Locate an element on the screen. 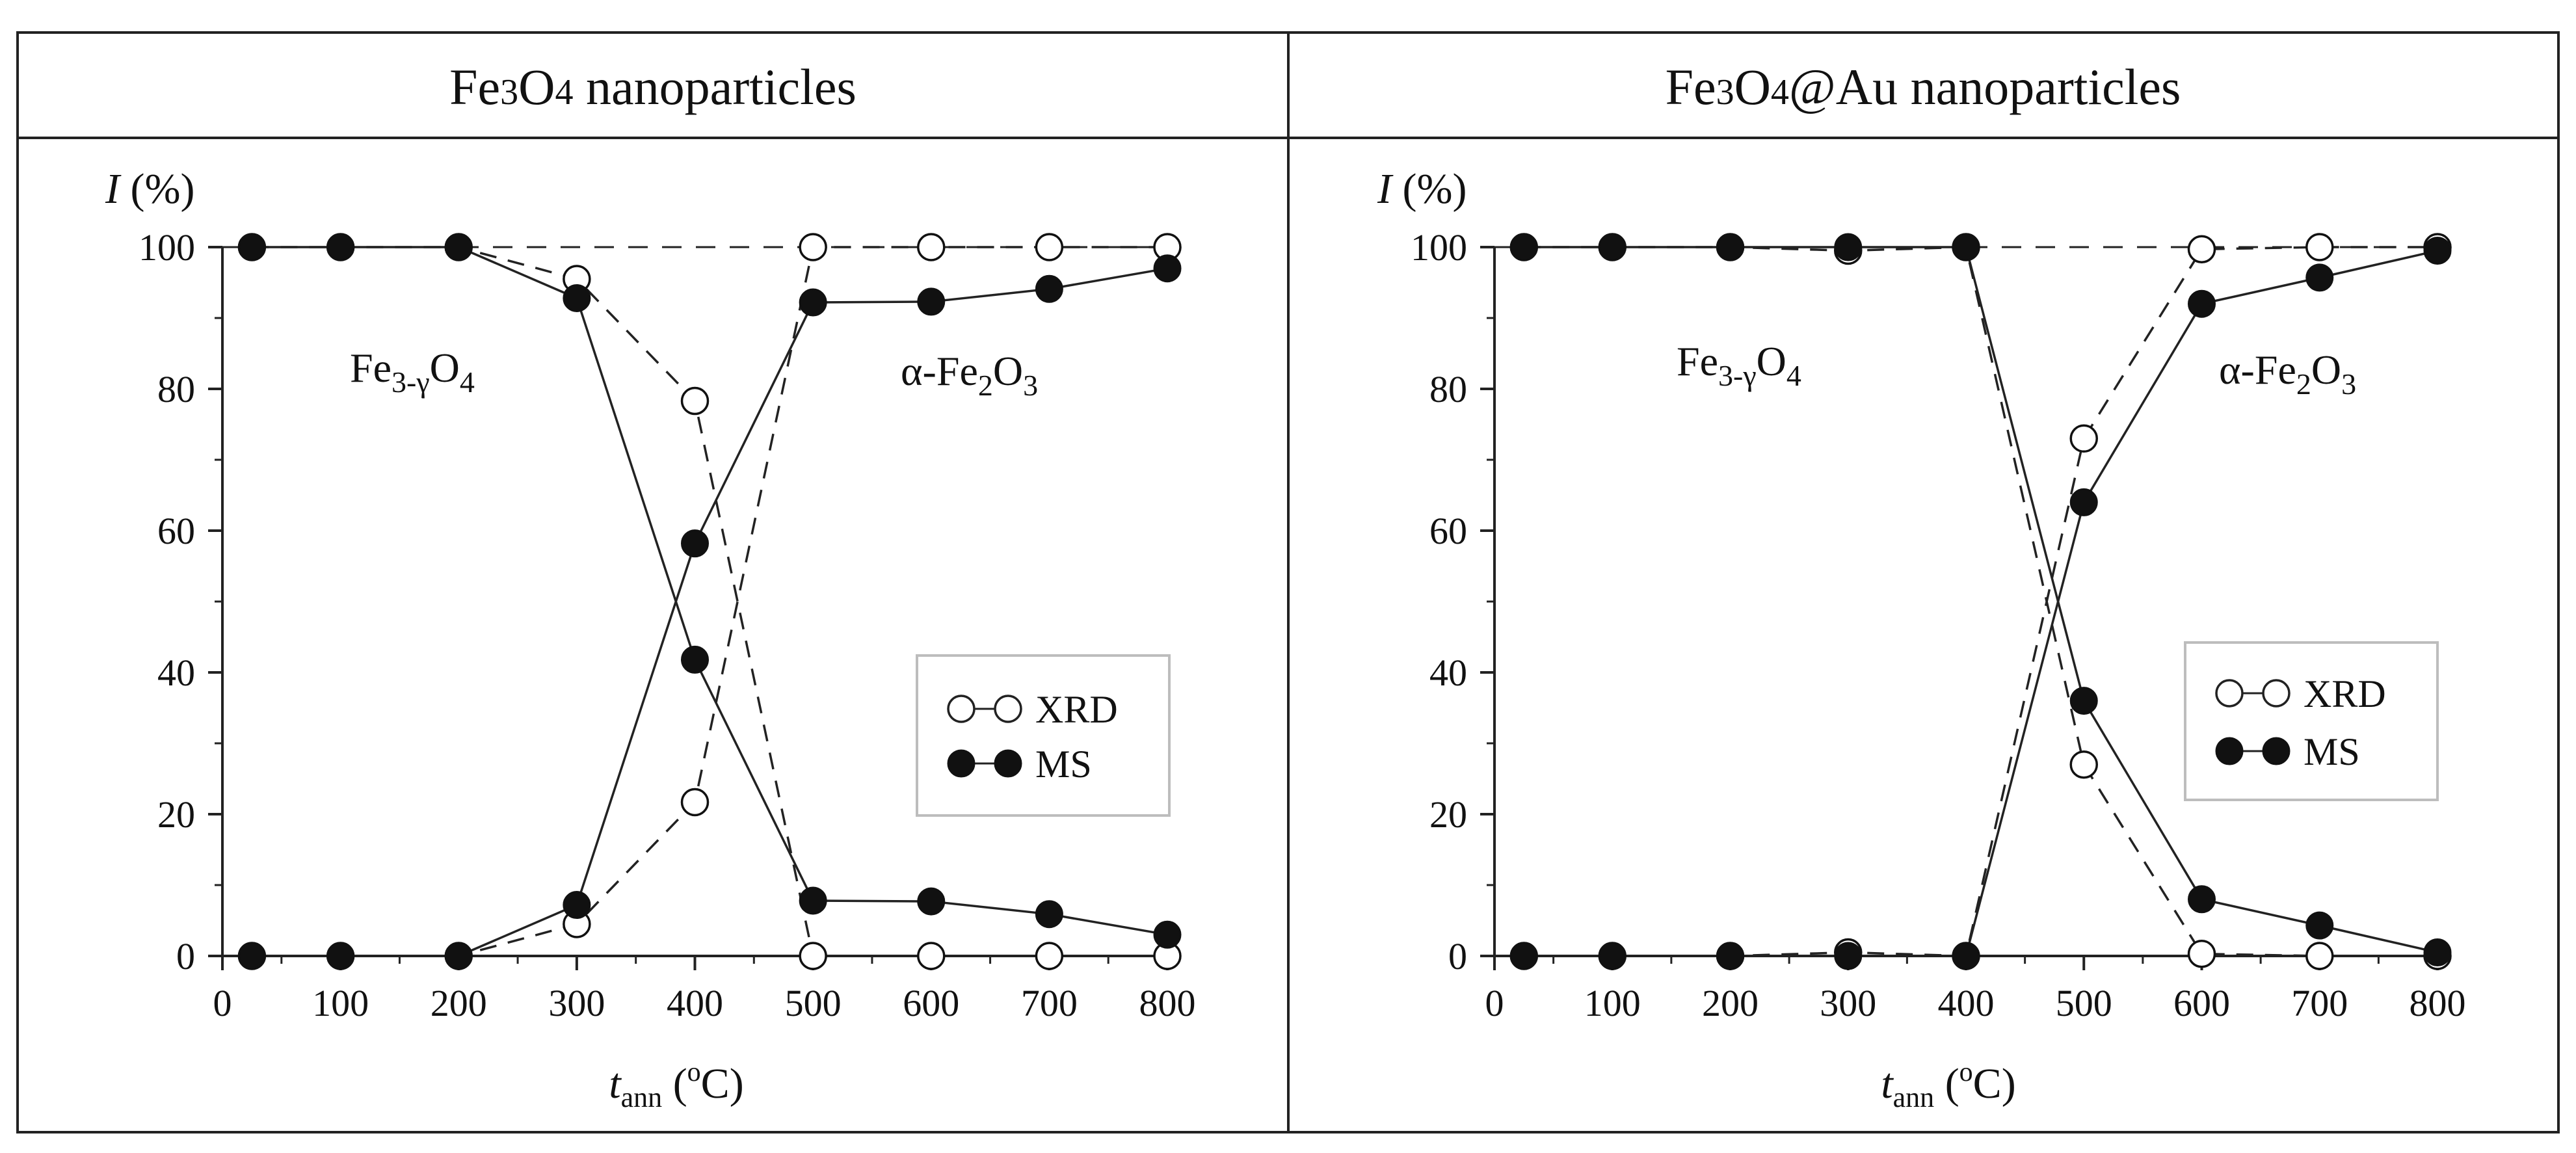  panel-1-x-tick-label-4: 400 is located at coordinates (695, 1003).